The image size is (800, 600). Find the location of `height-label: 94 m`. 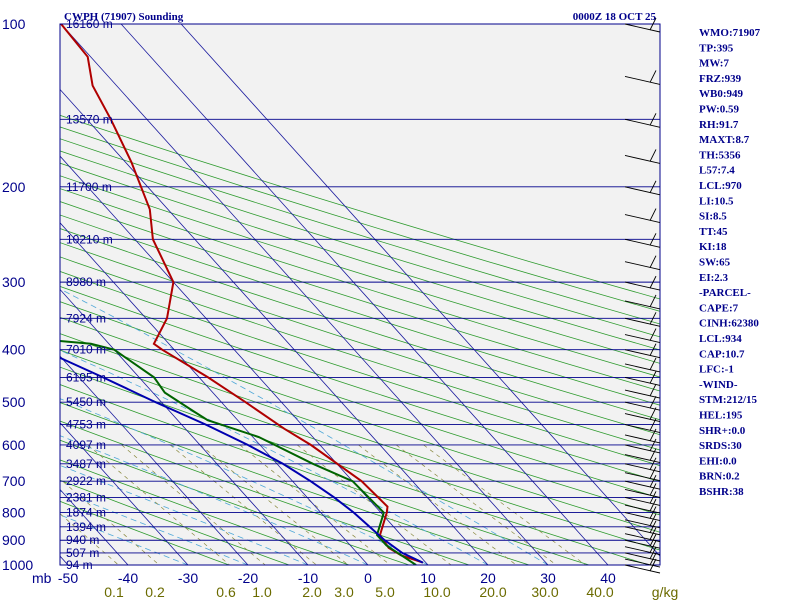

height-label: 94 m is located at coordinates (79, 565).